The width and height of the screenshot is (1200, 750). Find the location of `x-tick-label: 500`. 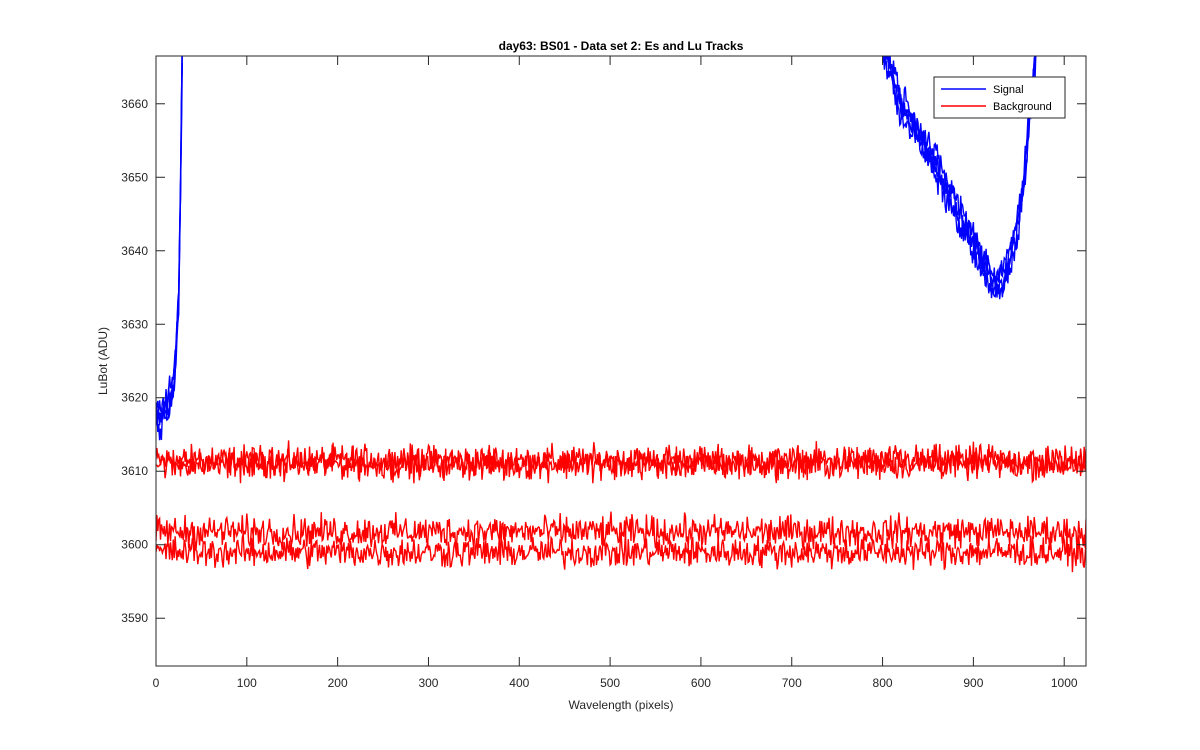

x-tick-label: 500 is located at coordinates (610, 683).